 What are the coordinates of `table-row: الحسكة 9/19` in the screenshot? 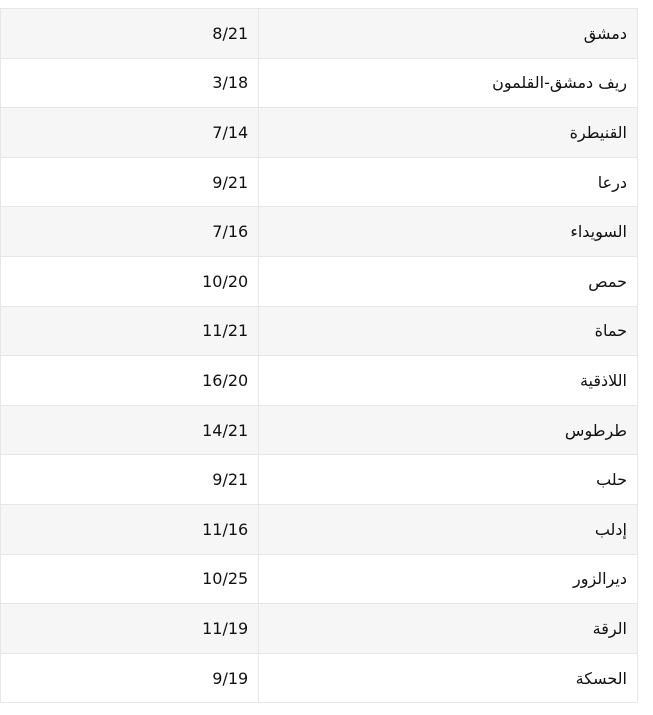 It's located at (319, 678).